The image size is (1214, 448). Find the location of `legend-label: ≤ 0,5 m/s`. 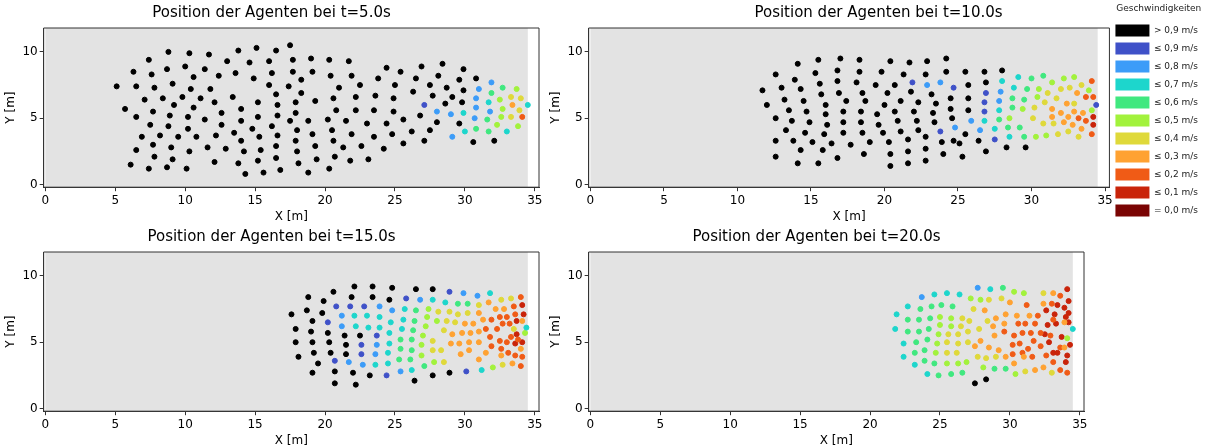

legend-label: ≤ 0,5 m/s is located at coordinates (1176, 119).